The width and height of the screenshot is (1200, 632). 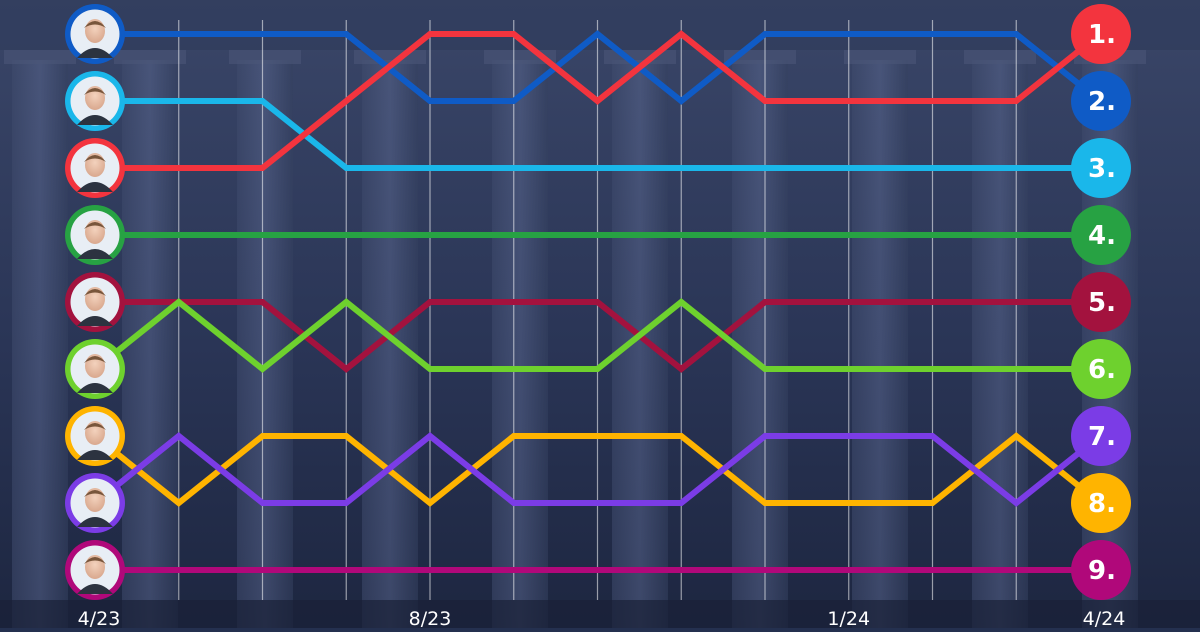 I want to click on rank-badge-5: 5., so click(x=1101, y=302).